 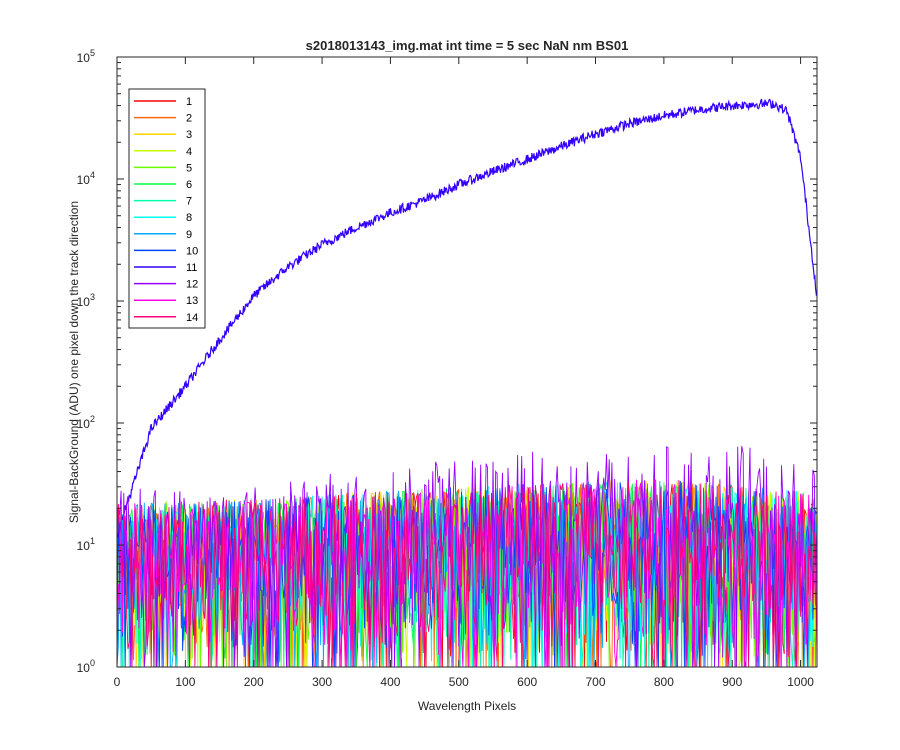 What do you see at coordinates (117, 682) in the screenshot?
I see `x-tick-label: 0` at bounding box center [117, 682].